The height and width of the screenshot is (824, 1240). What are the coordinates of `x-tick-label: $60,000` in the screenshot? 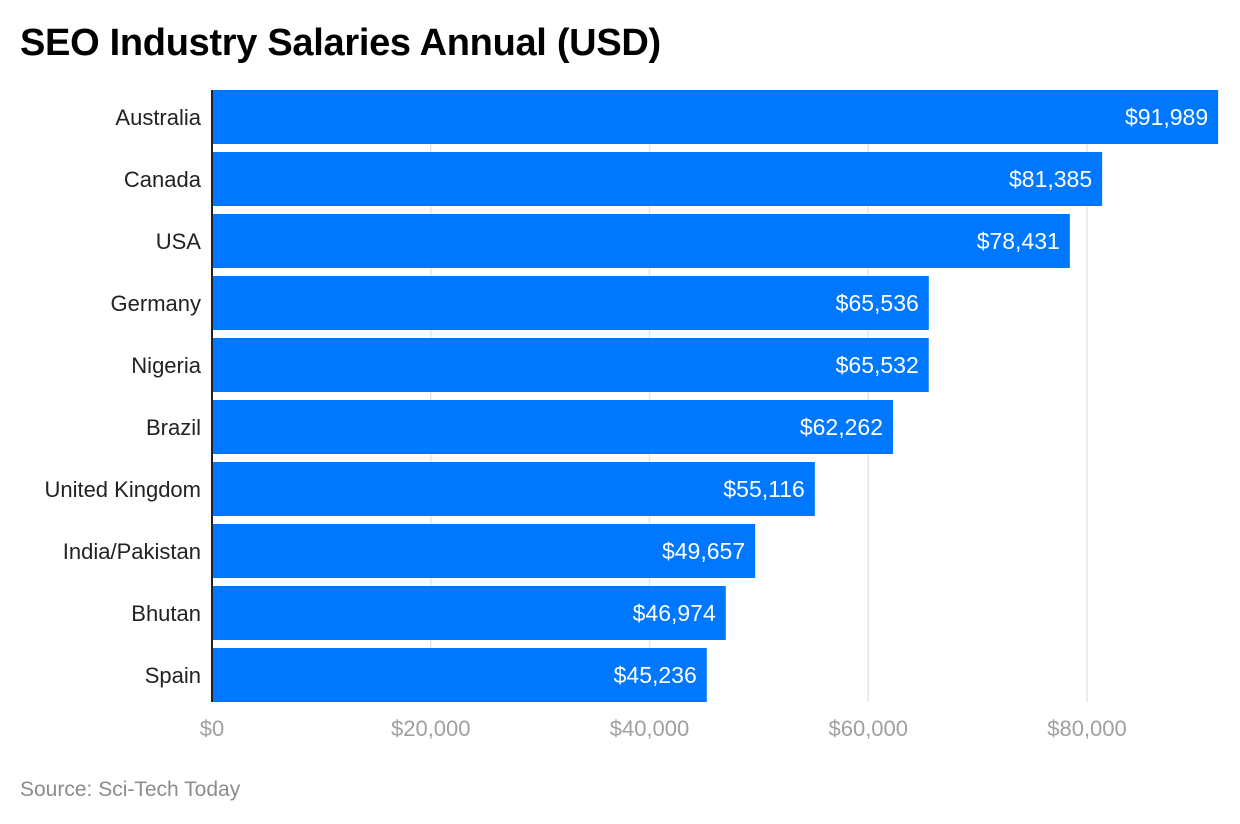 It's located at (868, 728).